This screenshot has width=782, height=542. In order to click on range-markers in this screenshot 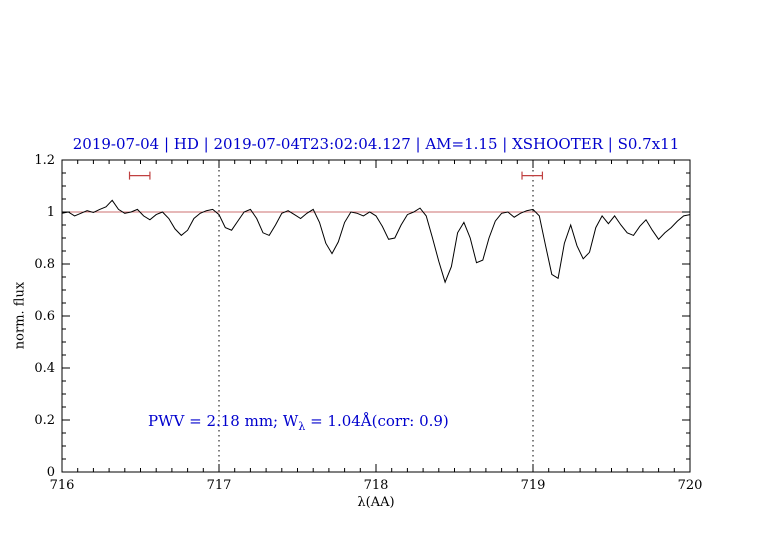, I will do `click(336, 175)`.